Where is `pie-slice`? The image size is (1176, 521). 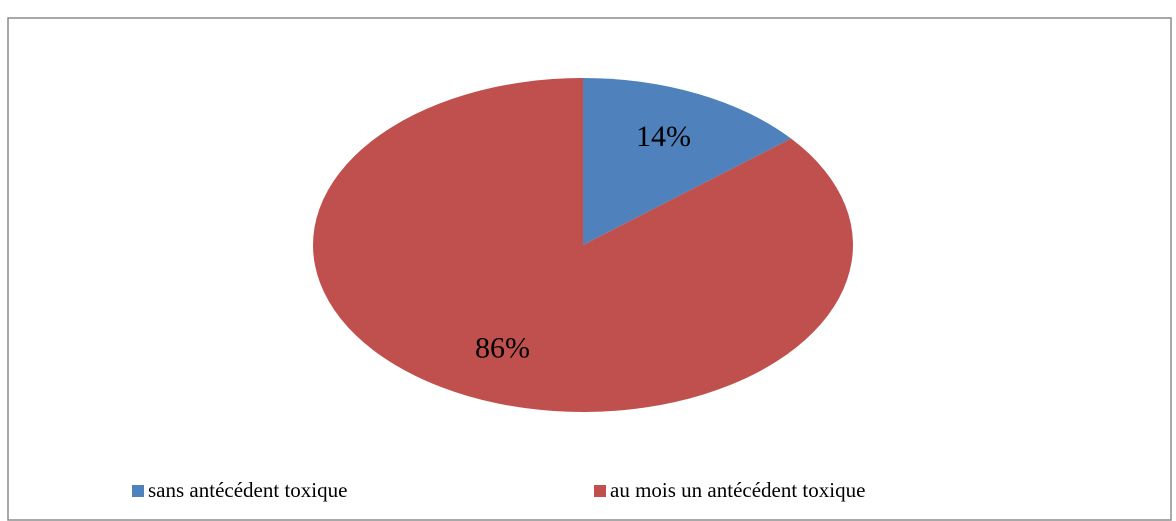 pie-slice is located at coordinates (687, 161).